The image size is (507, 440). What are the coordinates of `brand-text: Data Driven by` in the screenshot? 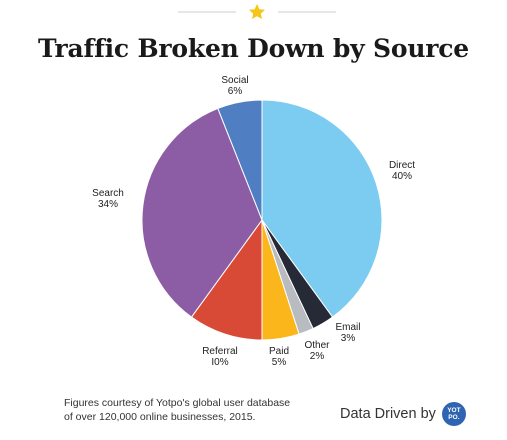 It's located at (388, 414).